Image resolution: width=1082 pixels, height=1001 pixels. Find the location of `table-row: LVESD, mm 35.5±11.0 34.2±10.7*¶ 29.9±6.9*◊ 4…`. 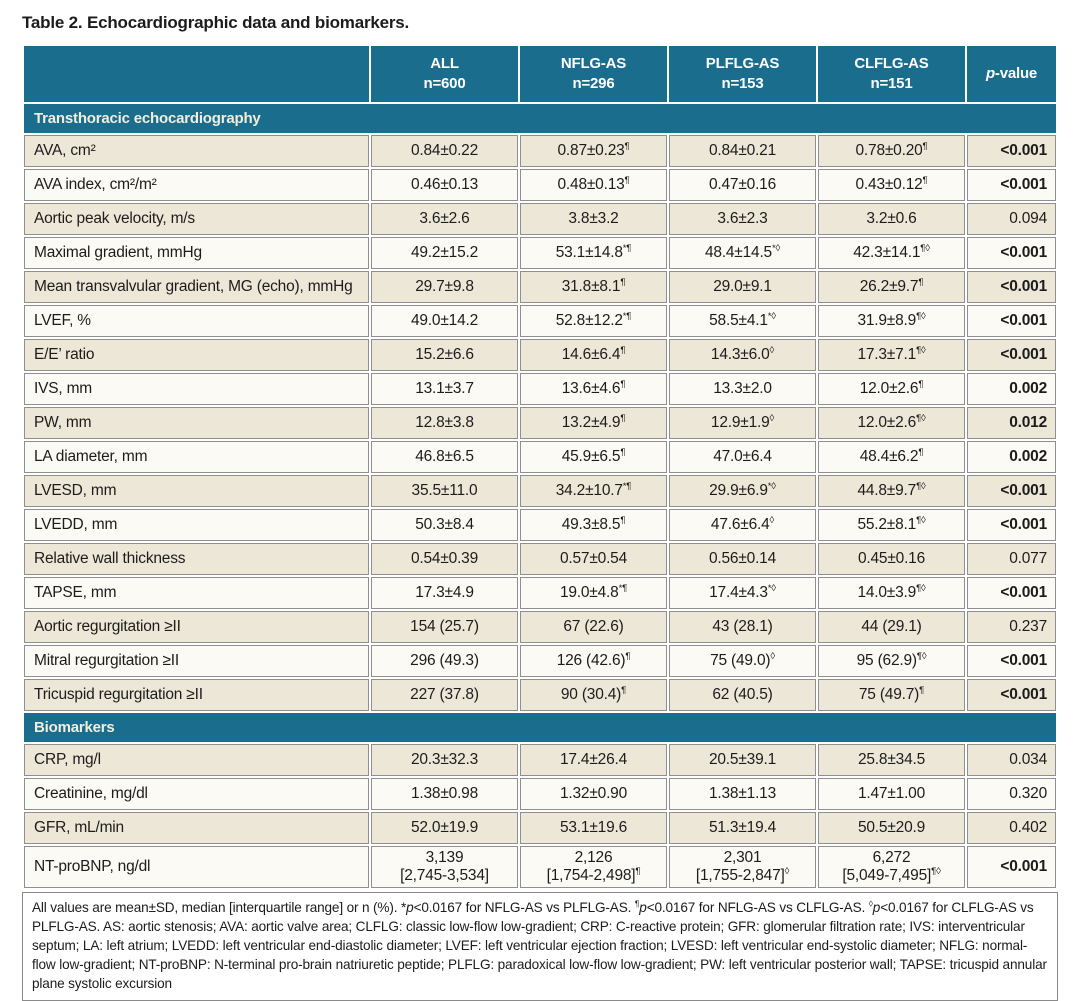

table-row: LVESD, mm 35.5±11.0 34.2±10.7*¶ 29.9±6.9*◊ 4… is located at coordinates (540, 491).